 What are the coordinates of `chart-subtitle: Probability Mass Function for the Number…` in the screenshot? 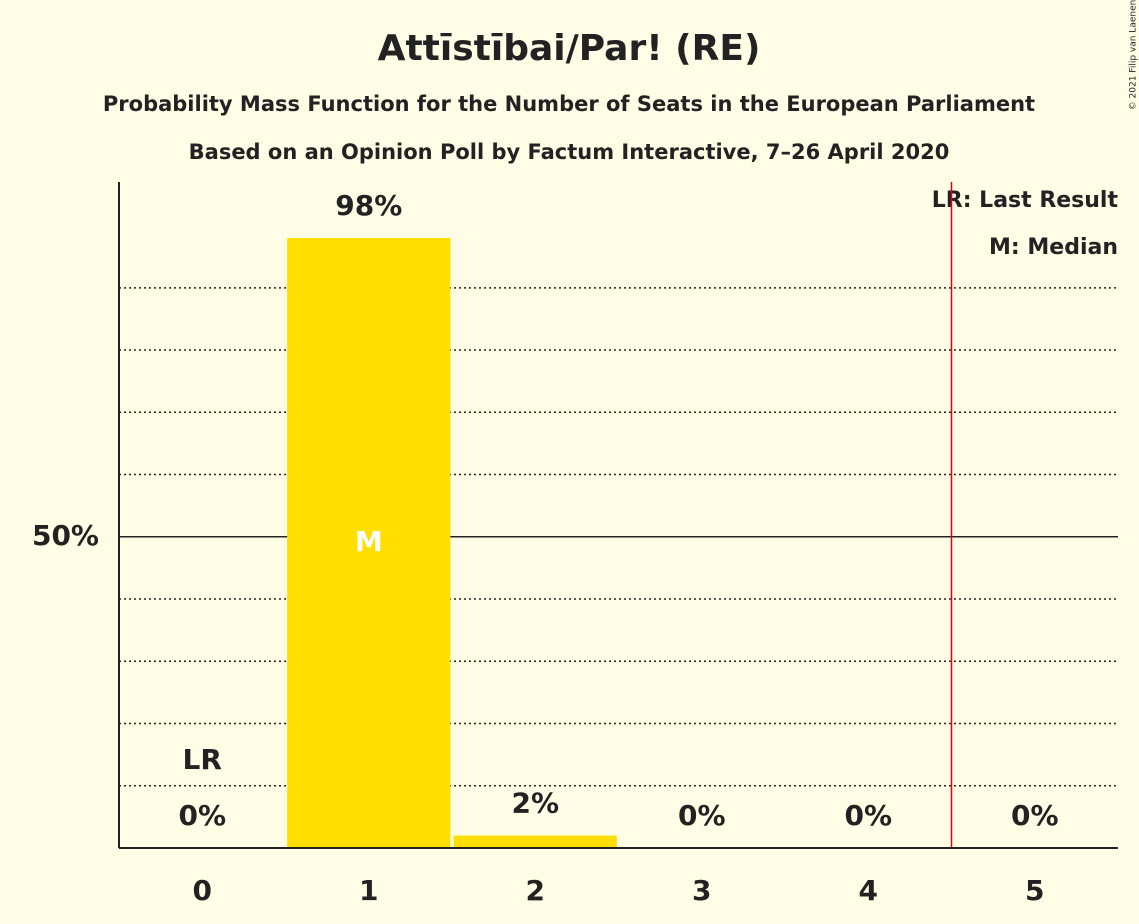 It's located at (569, 104).